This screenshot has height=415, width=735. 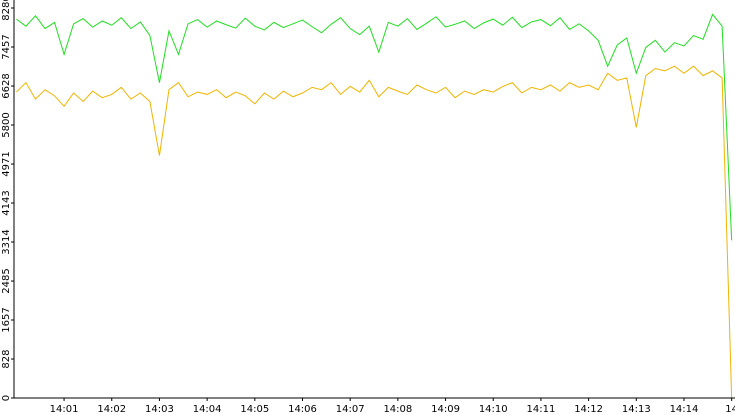 What do you see at coordinates (397, 409) in the screenshot?
I see `x-tick-label: 14:08` at bounding box center [397, 409].